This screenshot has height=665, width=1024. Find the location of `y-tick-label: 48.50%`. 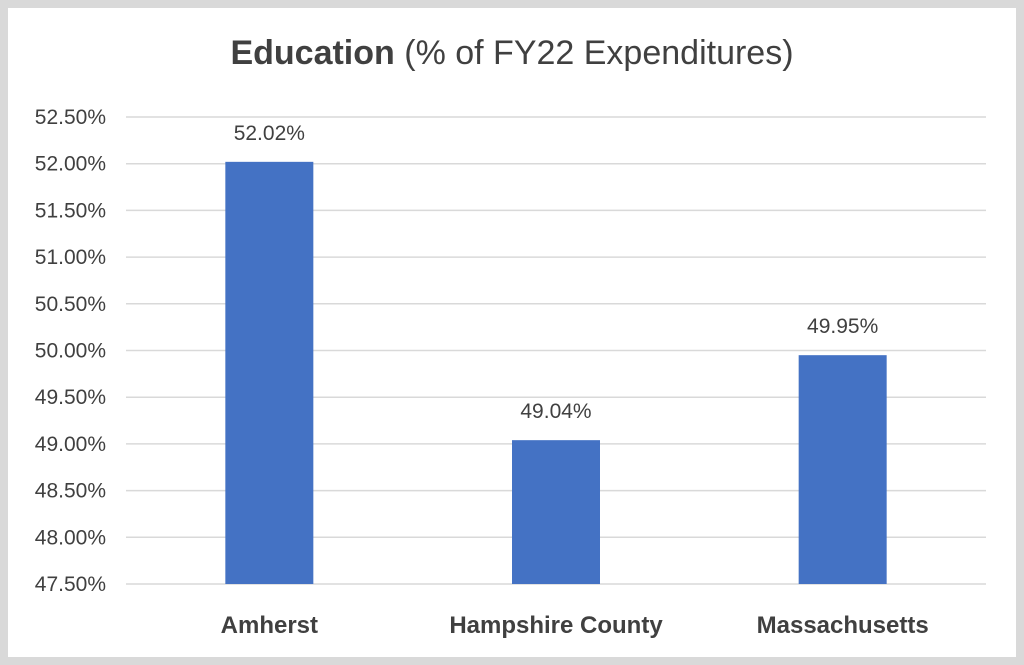

y-tick-label: 48.50% is located at coordinates (70, 491).